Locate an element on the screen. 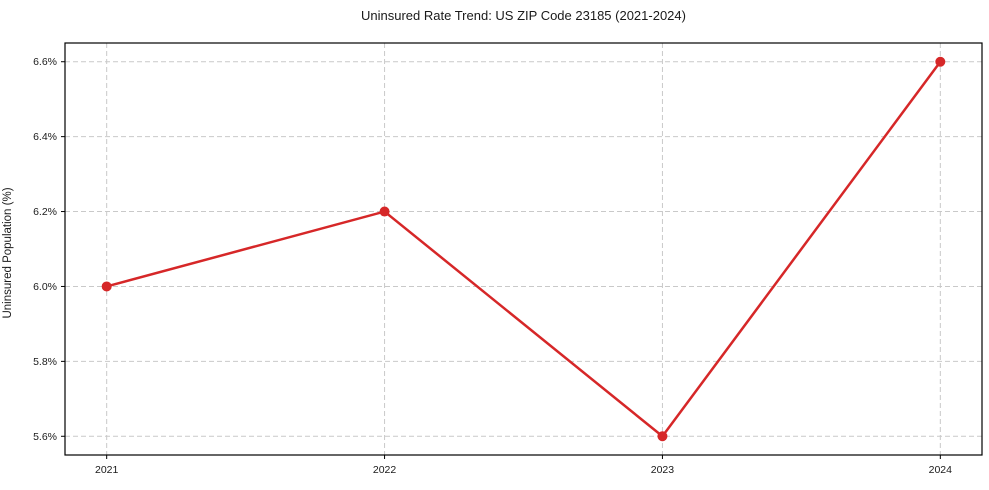 Image resolution: width=989 pixels, height=490 pixels. x-tick-label: 2024 is located at coordinates (941, 470).